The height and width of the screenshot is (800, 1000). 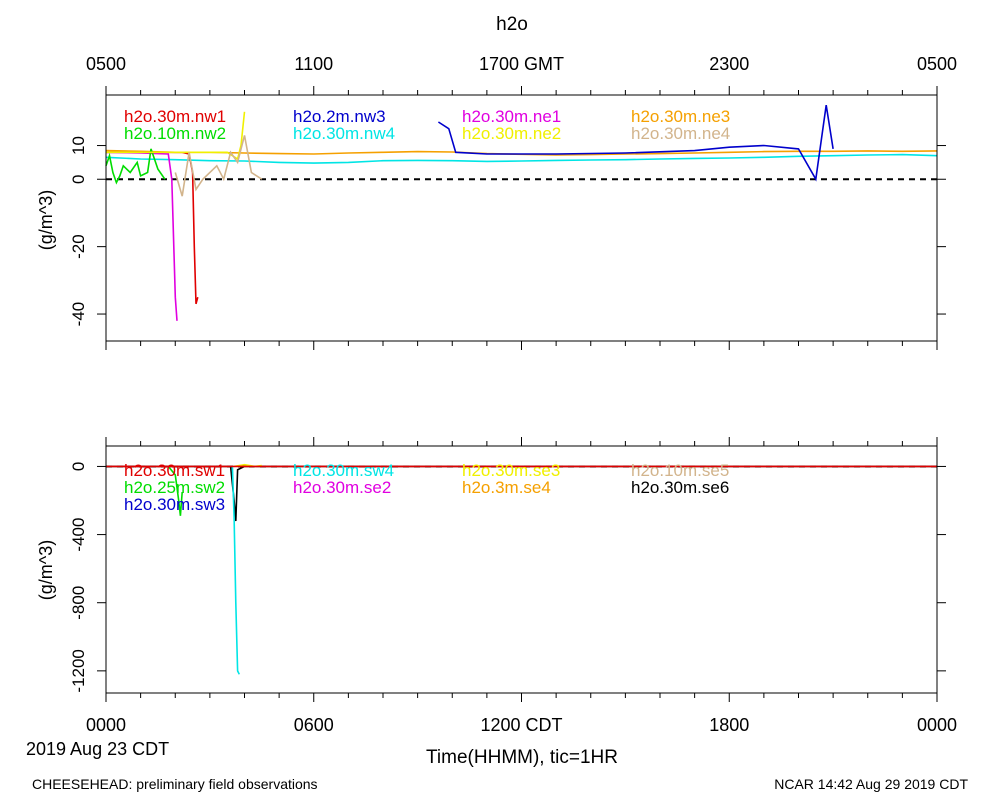 What do you see at coordinates (218, 166) in the screenshot?
I see `series-line-h2o-30m-ne4` at bounding box center [218, 166].